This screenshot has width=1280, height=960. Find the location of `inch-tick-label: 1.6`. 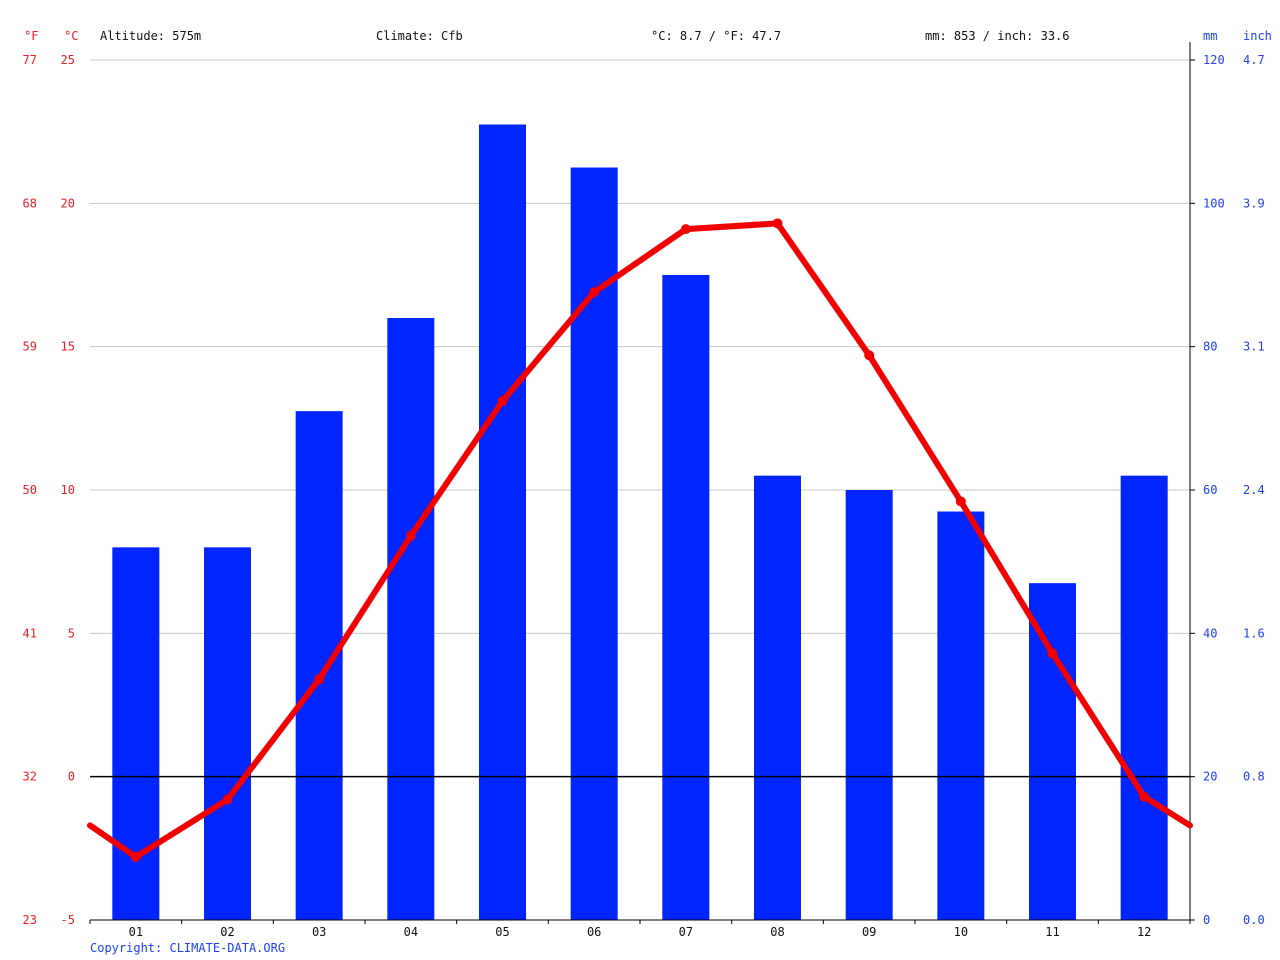

inch-tick-label: 1.6 is located at coordinates (1254, 633).